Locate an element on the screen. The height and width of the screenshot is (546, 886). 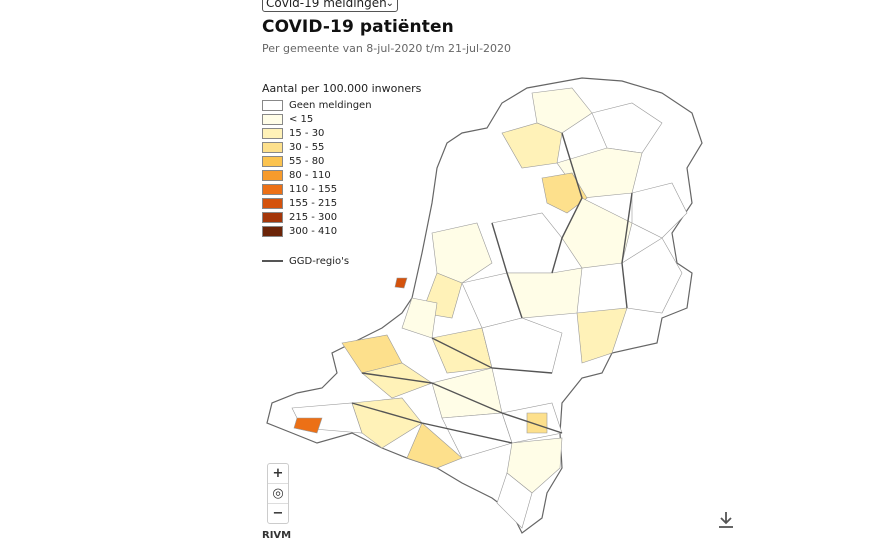
legend-label: 300 - 410 is located at coordinates (313, 231).